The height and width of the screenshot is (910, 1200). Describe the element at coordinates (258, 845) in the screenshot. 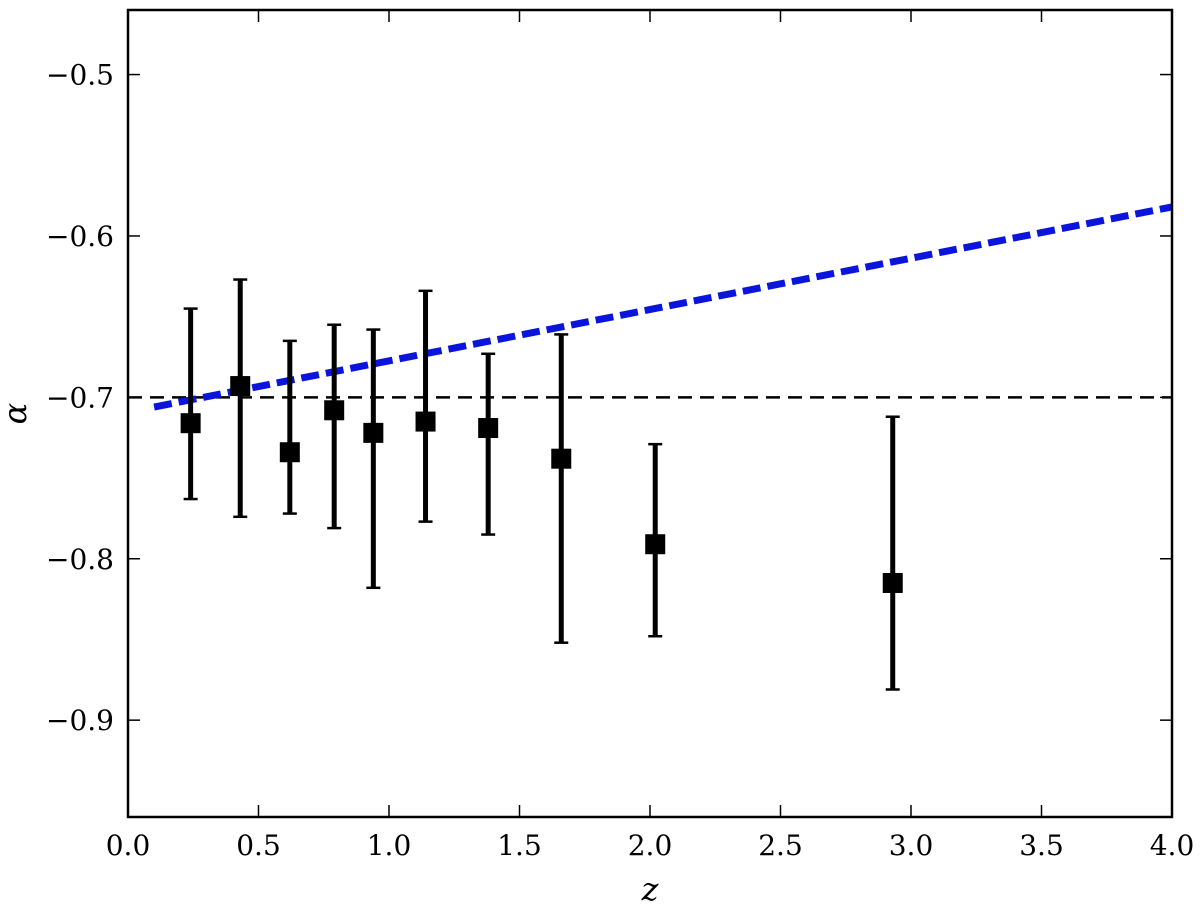

I see `x-tick-label: 0.5` at that location.